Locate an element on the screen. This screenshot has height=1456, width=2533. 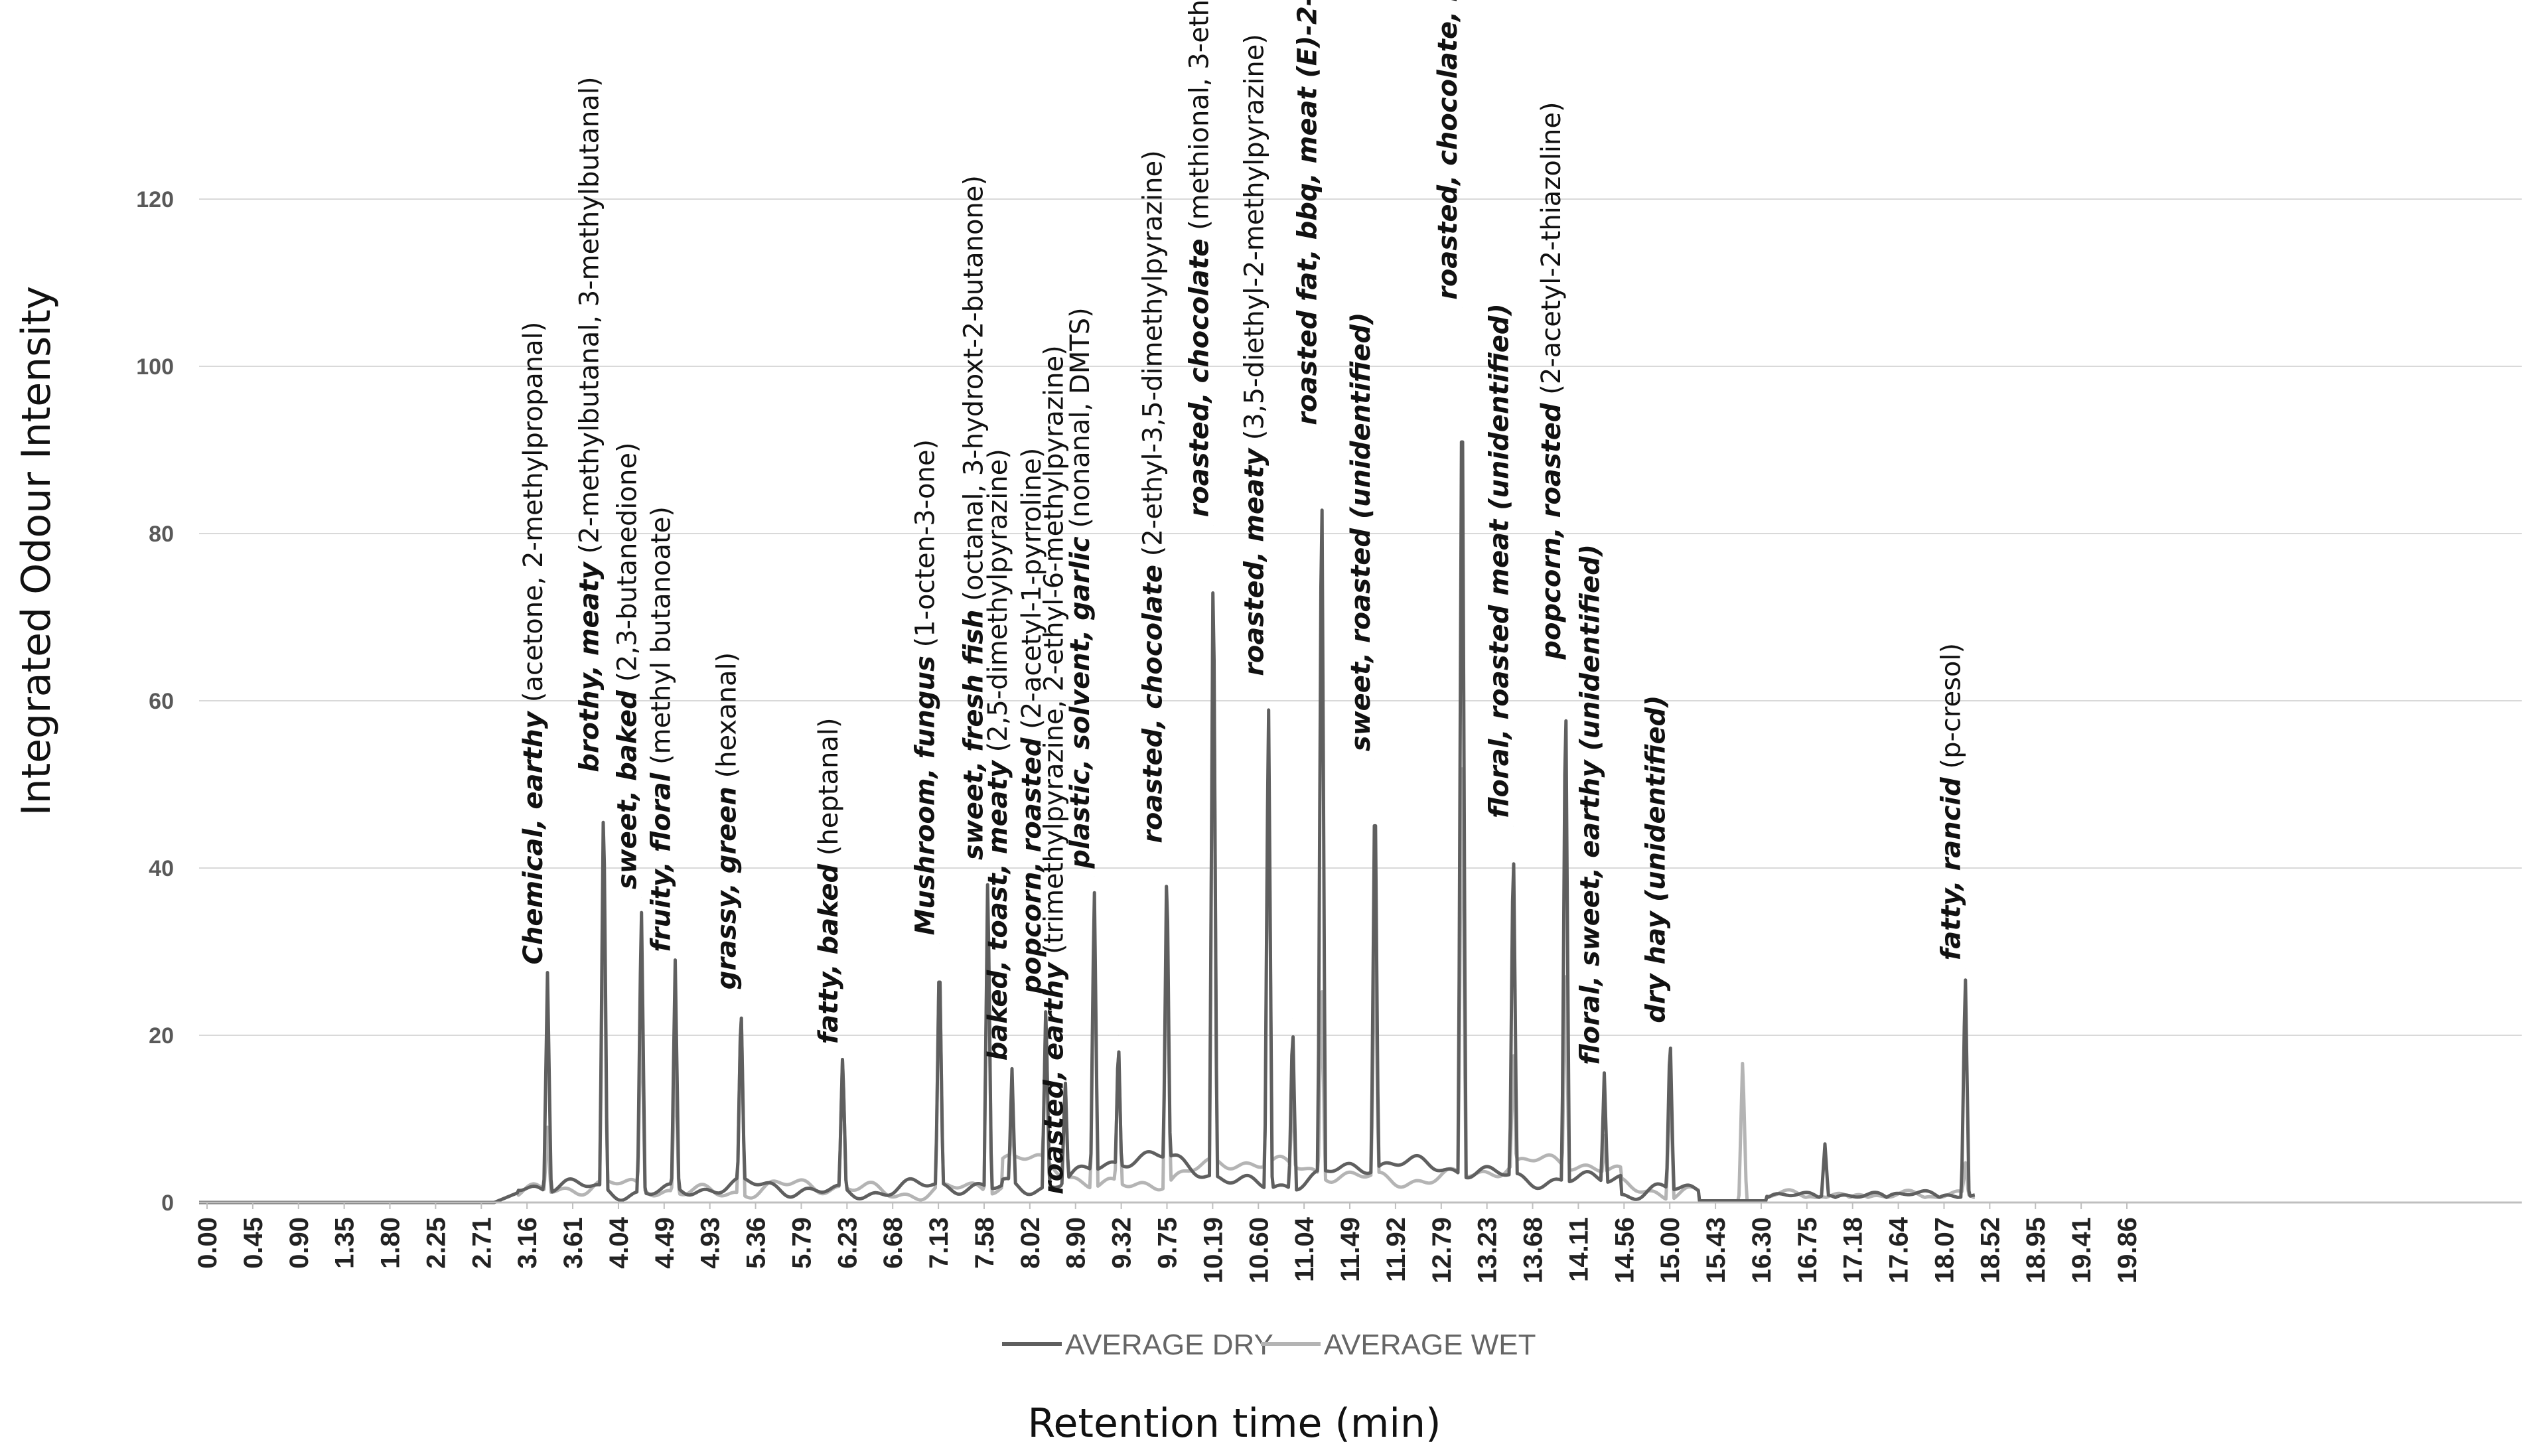
x-tick-label: 15.00 is located at coordinates (1670, 1250).